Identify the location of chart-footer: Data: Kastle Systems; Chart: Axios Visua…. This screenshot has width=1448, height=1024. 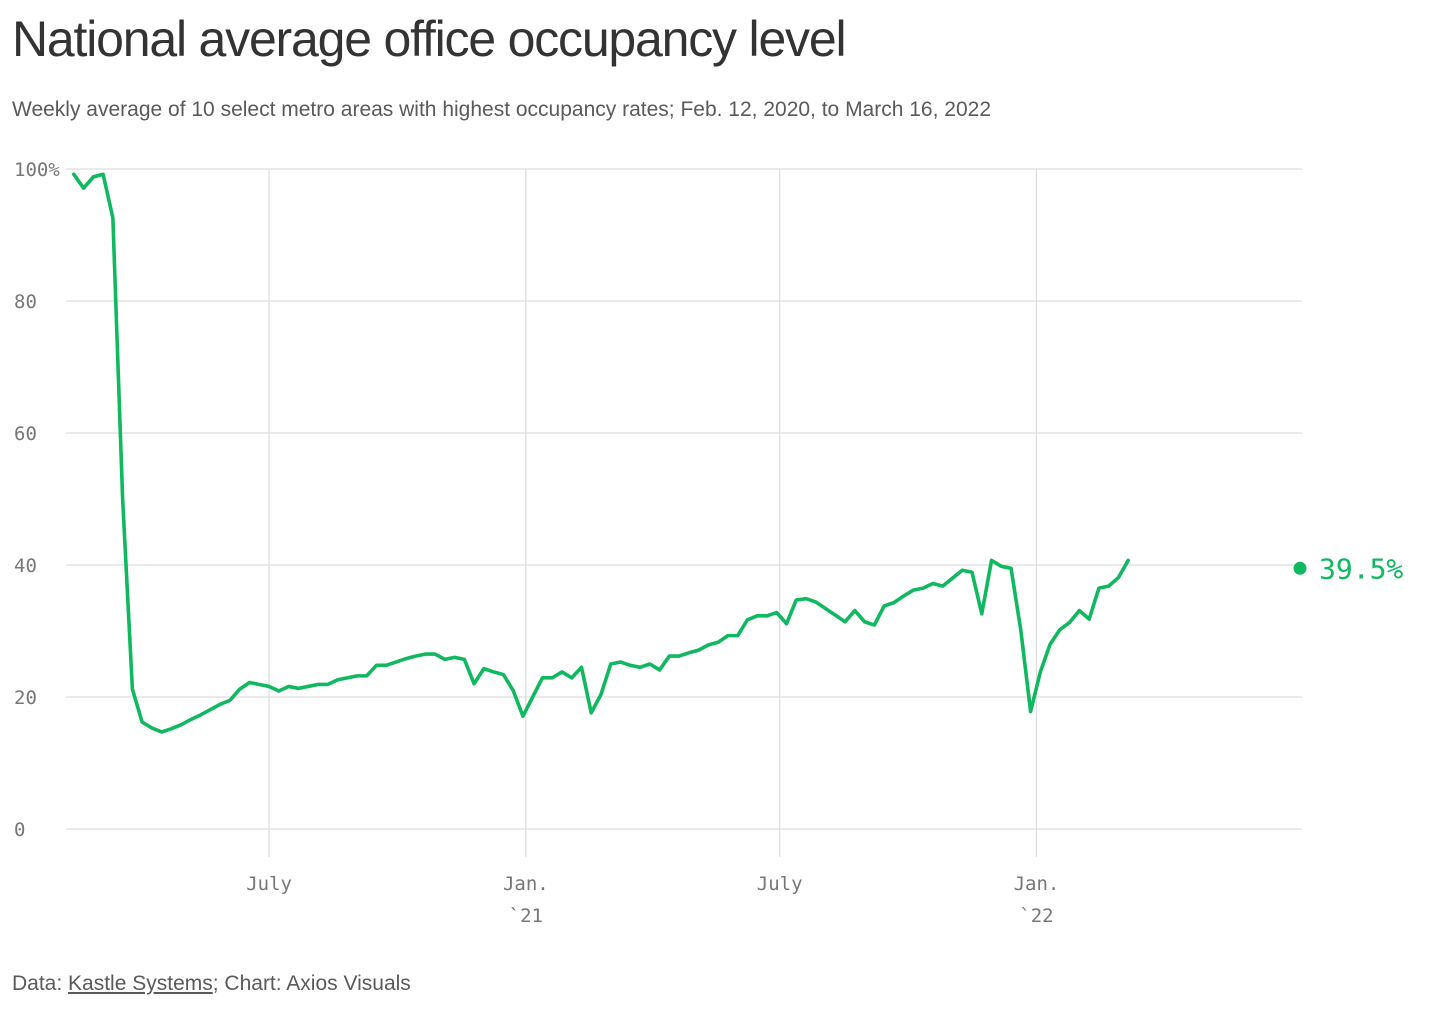
(211, 984).